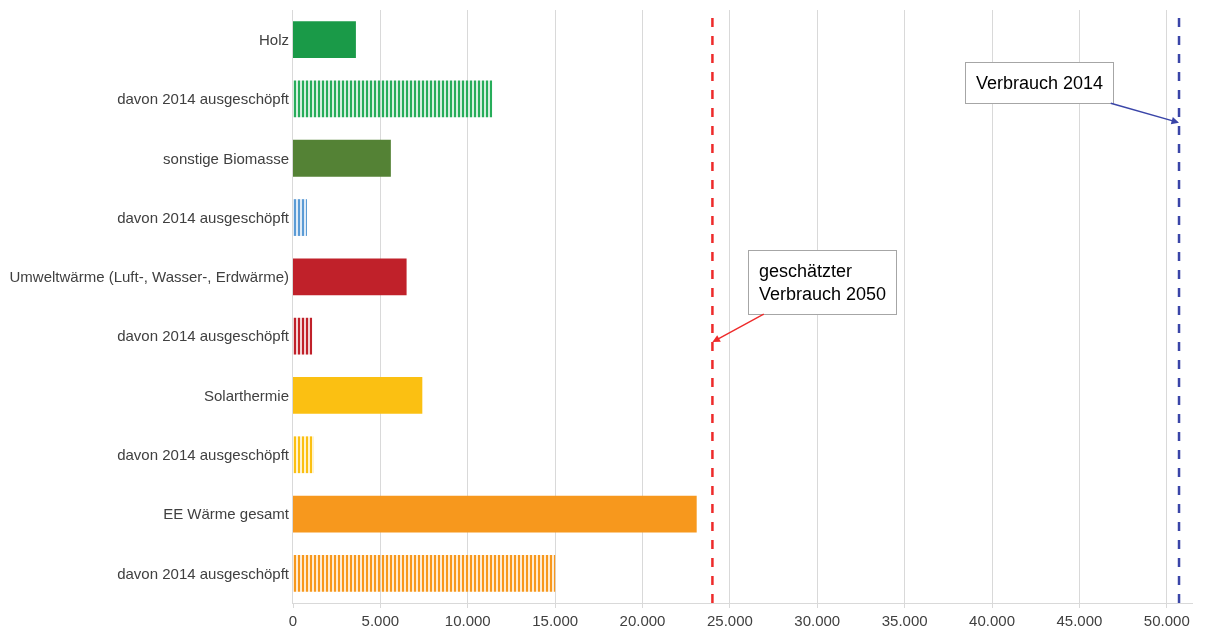 The image size is (1223, 639). Describe the element at coordinates (246, 395) in the screenshot. I see `y-tick-label: Solarthermie` at that location.